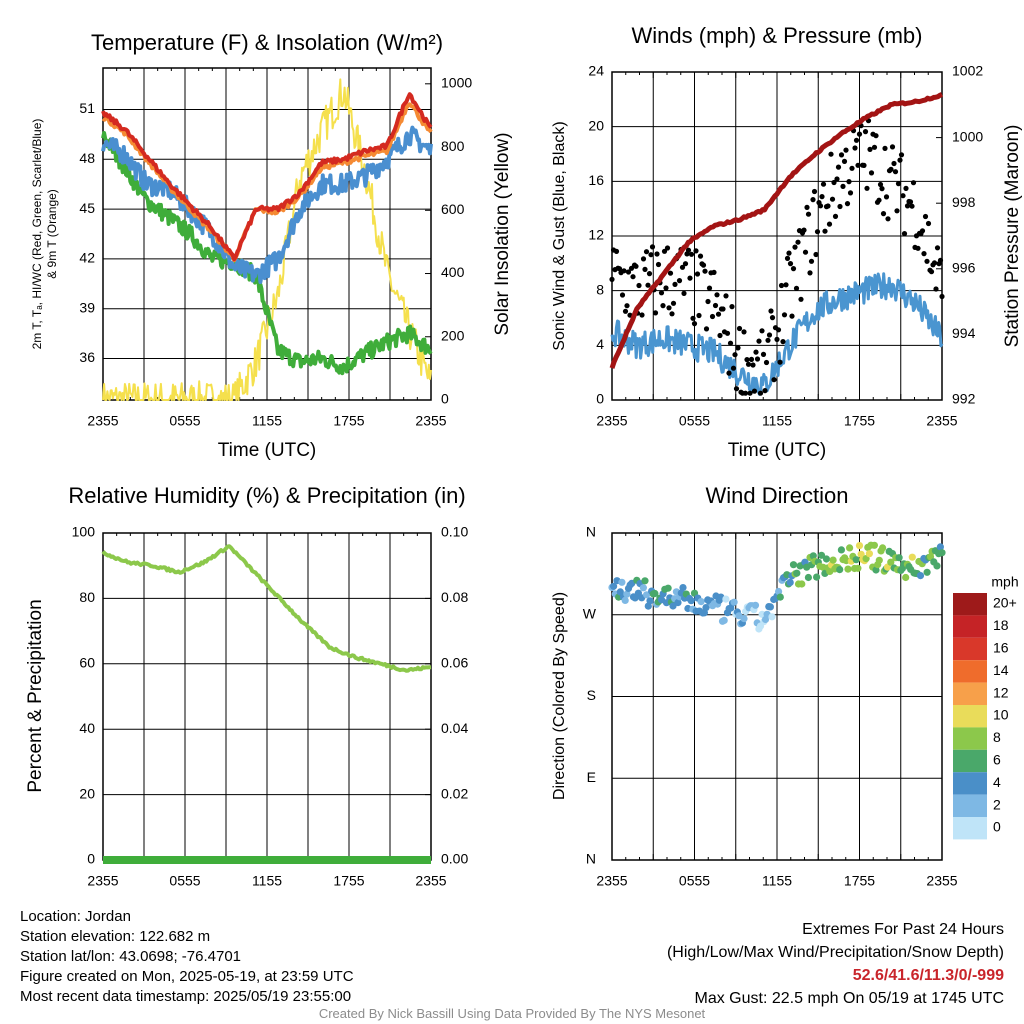 The width and height of the screenshot is (1024, 1024). I want to click on wind-ytick-label: 8, so click(600, 289).